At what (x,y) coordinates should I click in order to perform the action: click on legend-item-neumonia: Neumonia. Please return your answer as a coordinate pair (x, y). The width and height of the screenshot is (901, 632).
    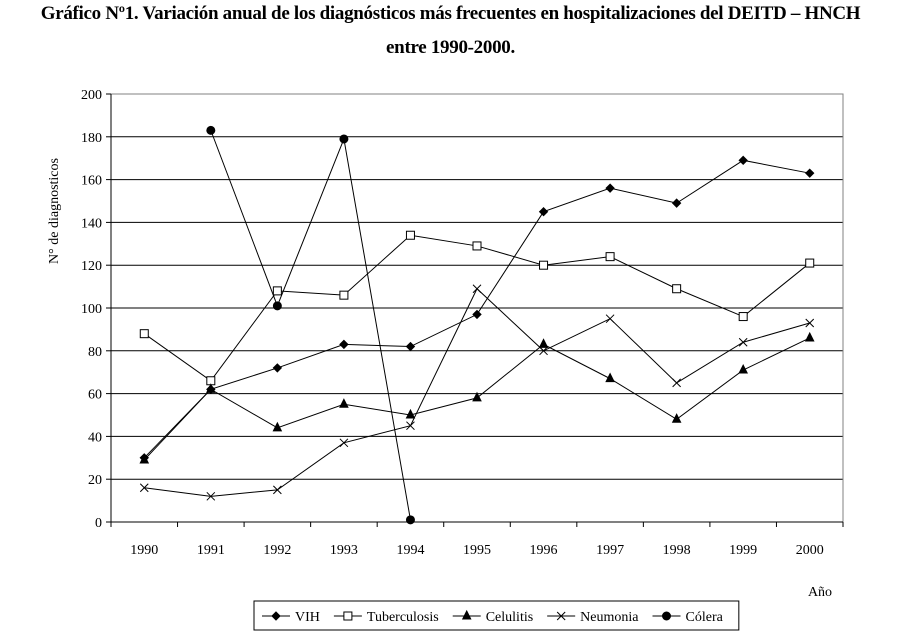
    Looking at the image, I should click on (593, 617).